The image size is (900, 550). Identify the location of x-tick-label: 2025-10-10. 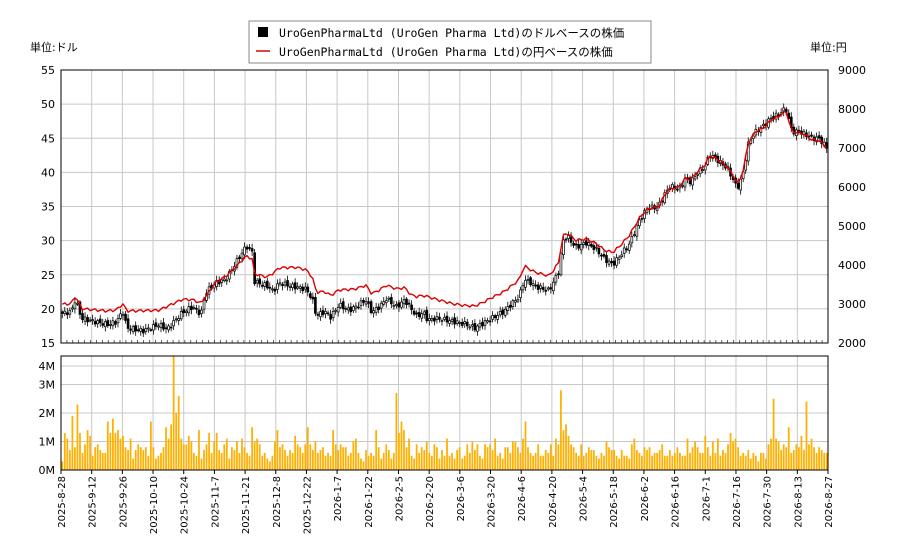
(154, 505).